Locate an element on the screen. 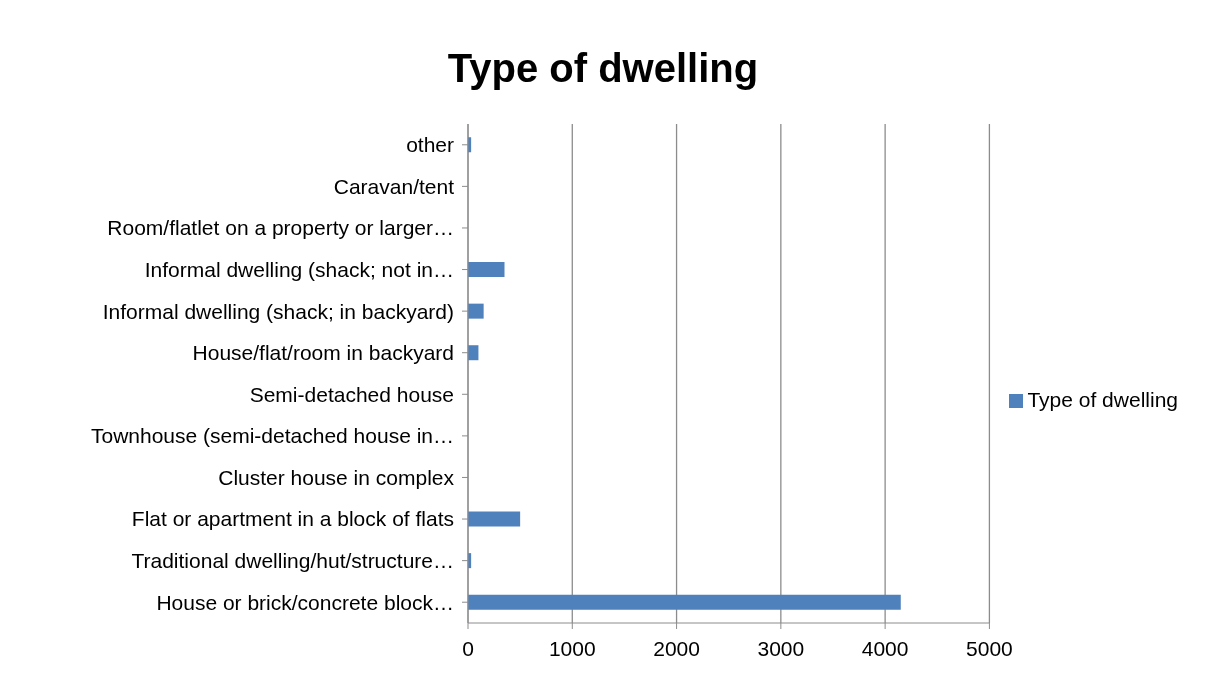  y-tick-label: Caravan/tent is located at coordinates (394, 186).